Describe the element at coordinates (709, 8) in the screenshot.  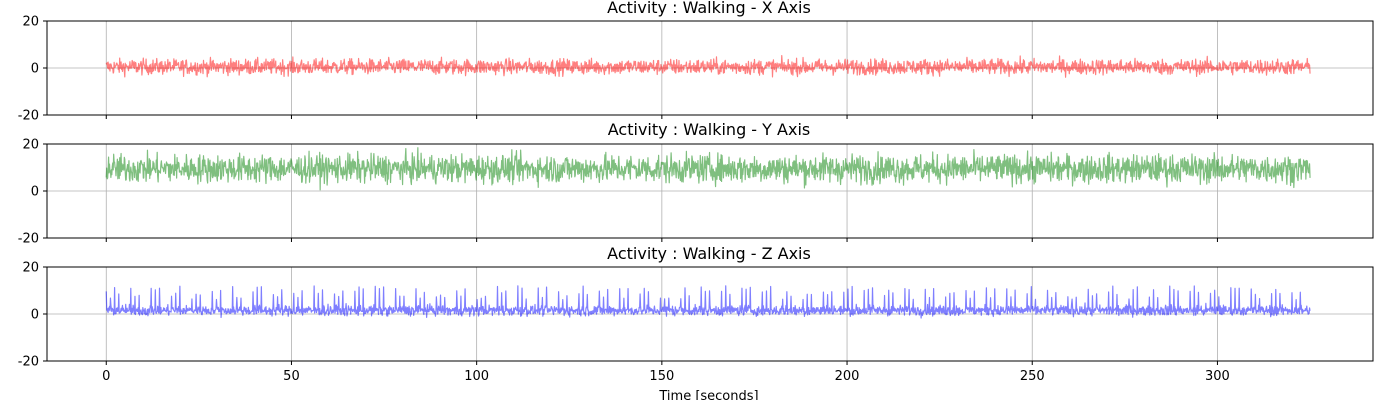
I see `panel-x-title: Activity : Walking - X Axis` at that location.